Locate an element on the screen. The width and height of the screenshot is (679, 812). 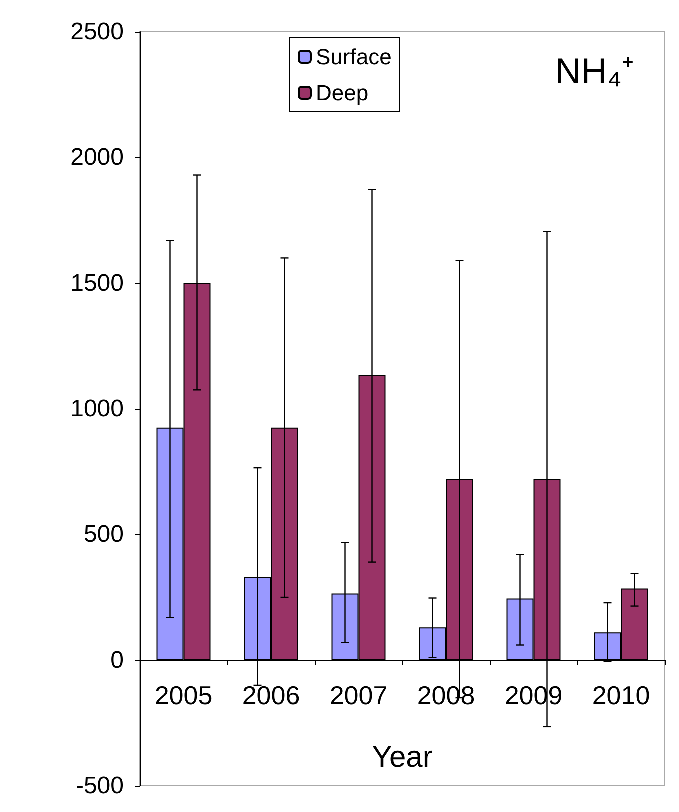
x-tick-label: 2006 is located at coordinates (271, 695).